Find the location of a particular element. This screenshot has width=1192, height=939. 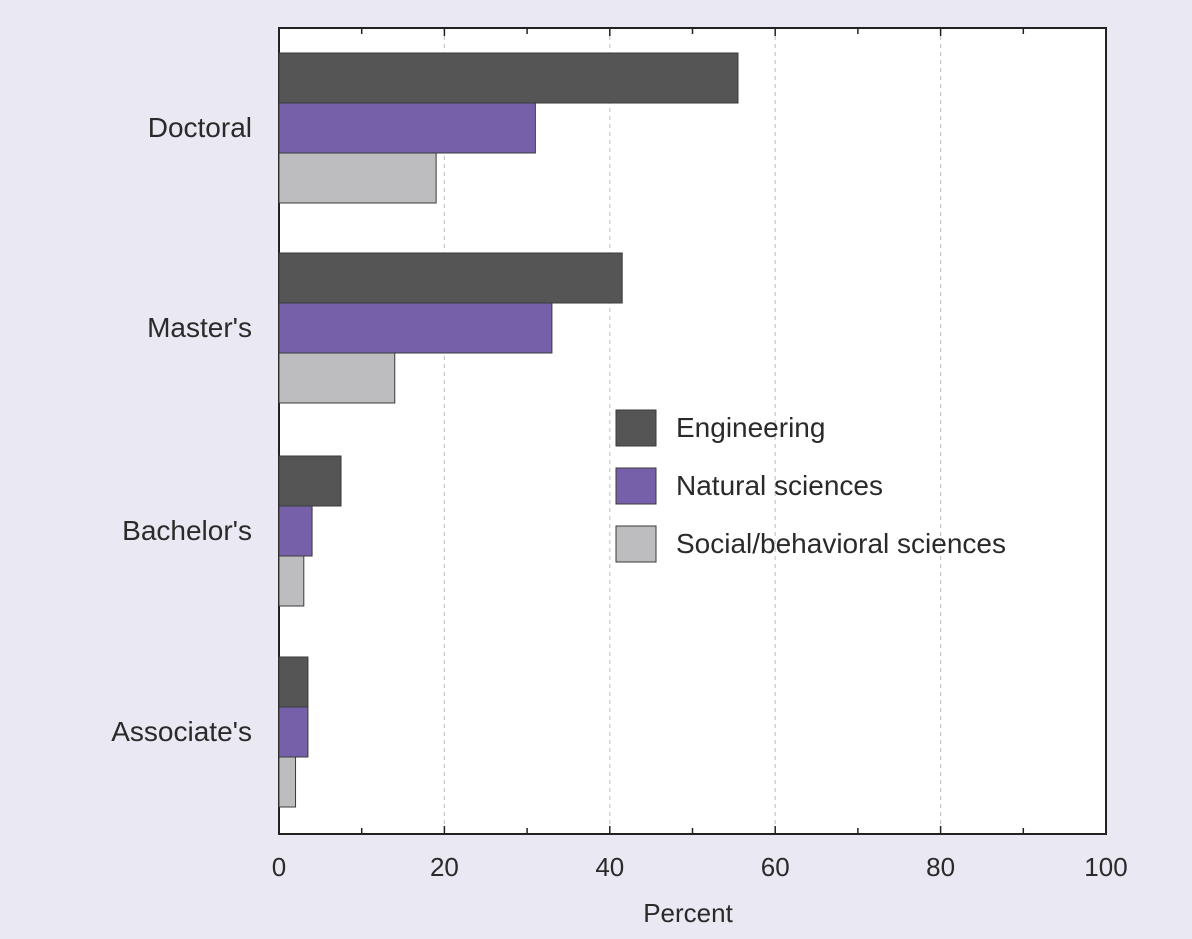

x-tick-label: 40 is located at coordinates (609, 867).